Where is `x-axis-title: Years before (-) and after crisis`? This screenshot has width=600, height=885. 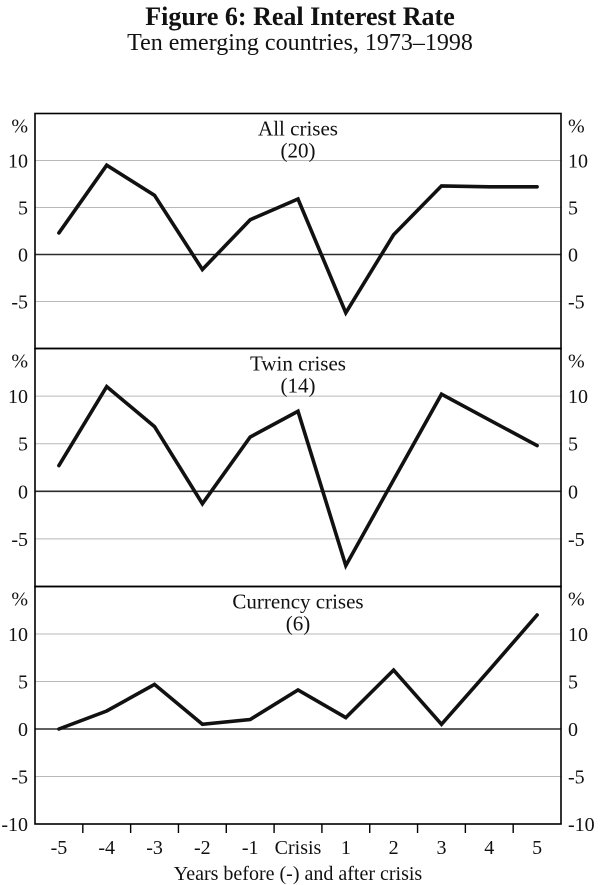 x-axis-title: Years before (-) and after crisis is located at coordinates (298, 874).